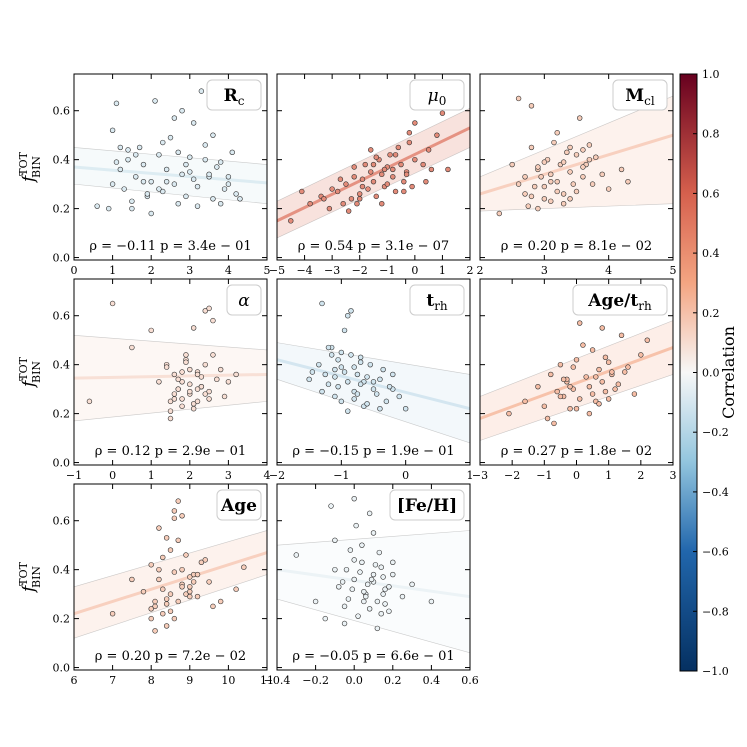 The width and height of the screenshot is (747, 747). What do you see at coordinates (393, 680) in the screenshot?
I see `x-tick-label: 0.2` at bounding box center [393, 680].